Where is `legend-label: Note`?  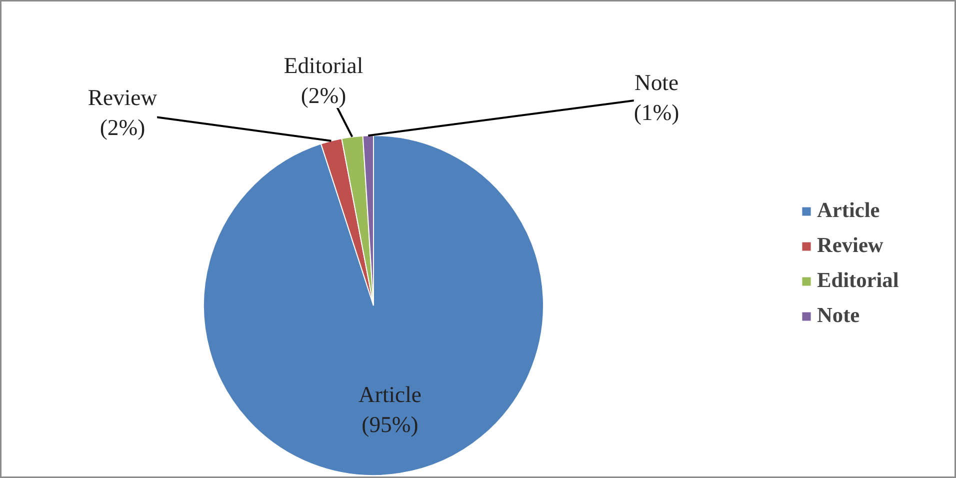
legend-label: Note is located at coordinates (838, 315).